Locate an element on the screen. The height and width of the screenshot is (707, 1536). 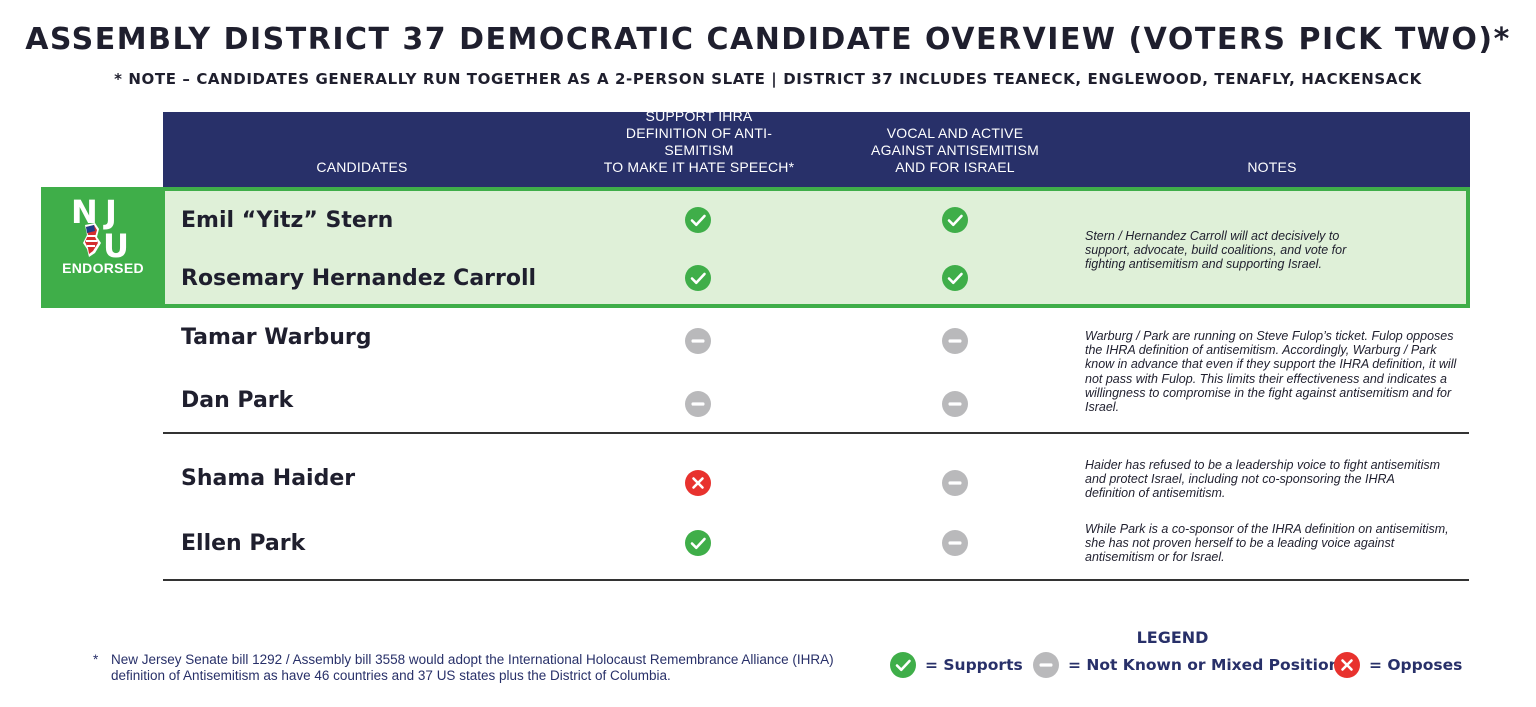
legend-supports-label: = Supports is located at coordinates (974, 665).